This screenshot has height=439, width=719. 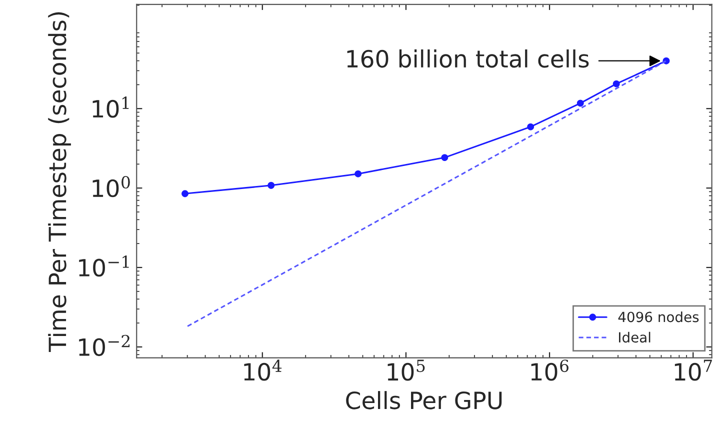 I want to click on x-tick-label: 10$^{7}$, so click(x=693, y=370).